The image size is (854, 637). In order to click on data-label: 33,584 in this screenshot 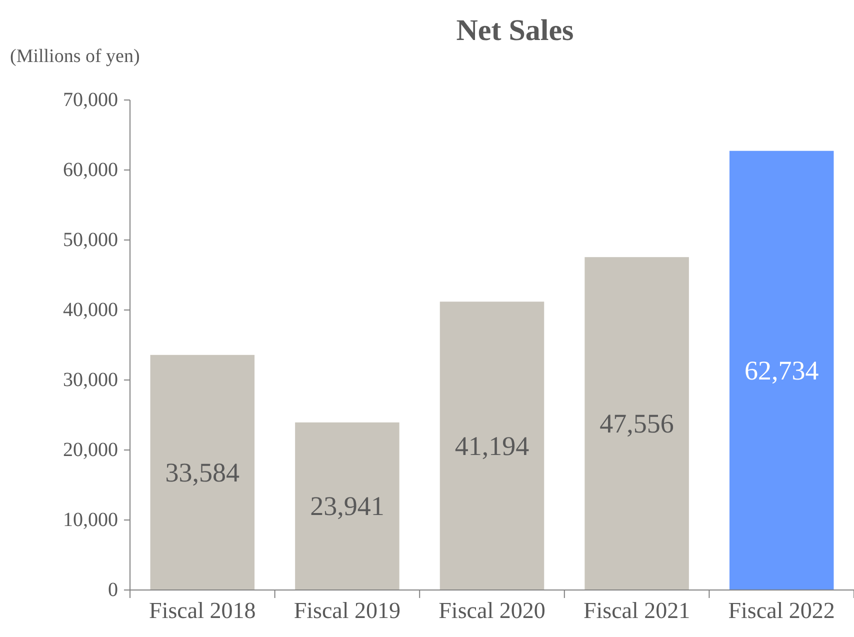, I will do `click(202, 472)`.